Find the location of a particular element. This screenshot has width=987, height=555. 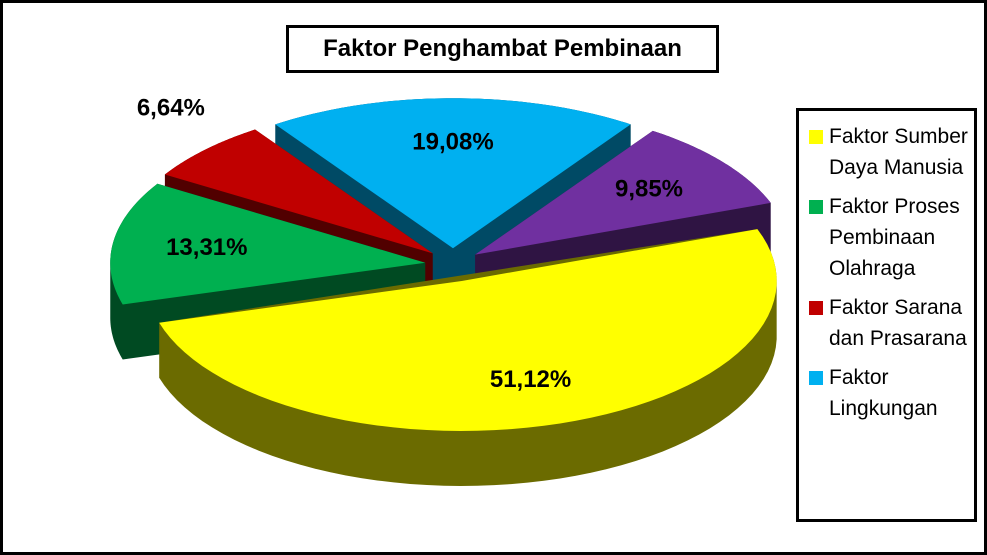

data-label: 13,31% is located at coordinates (206, 247).